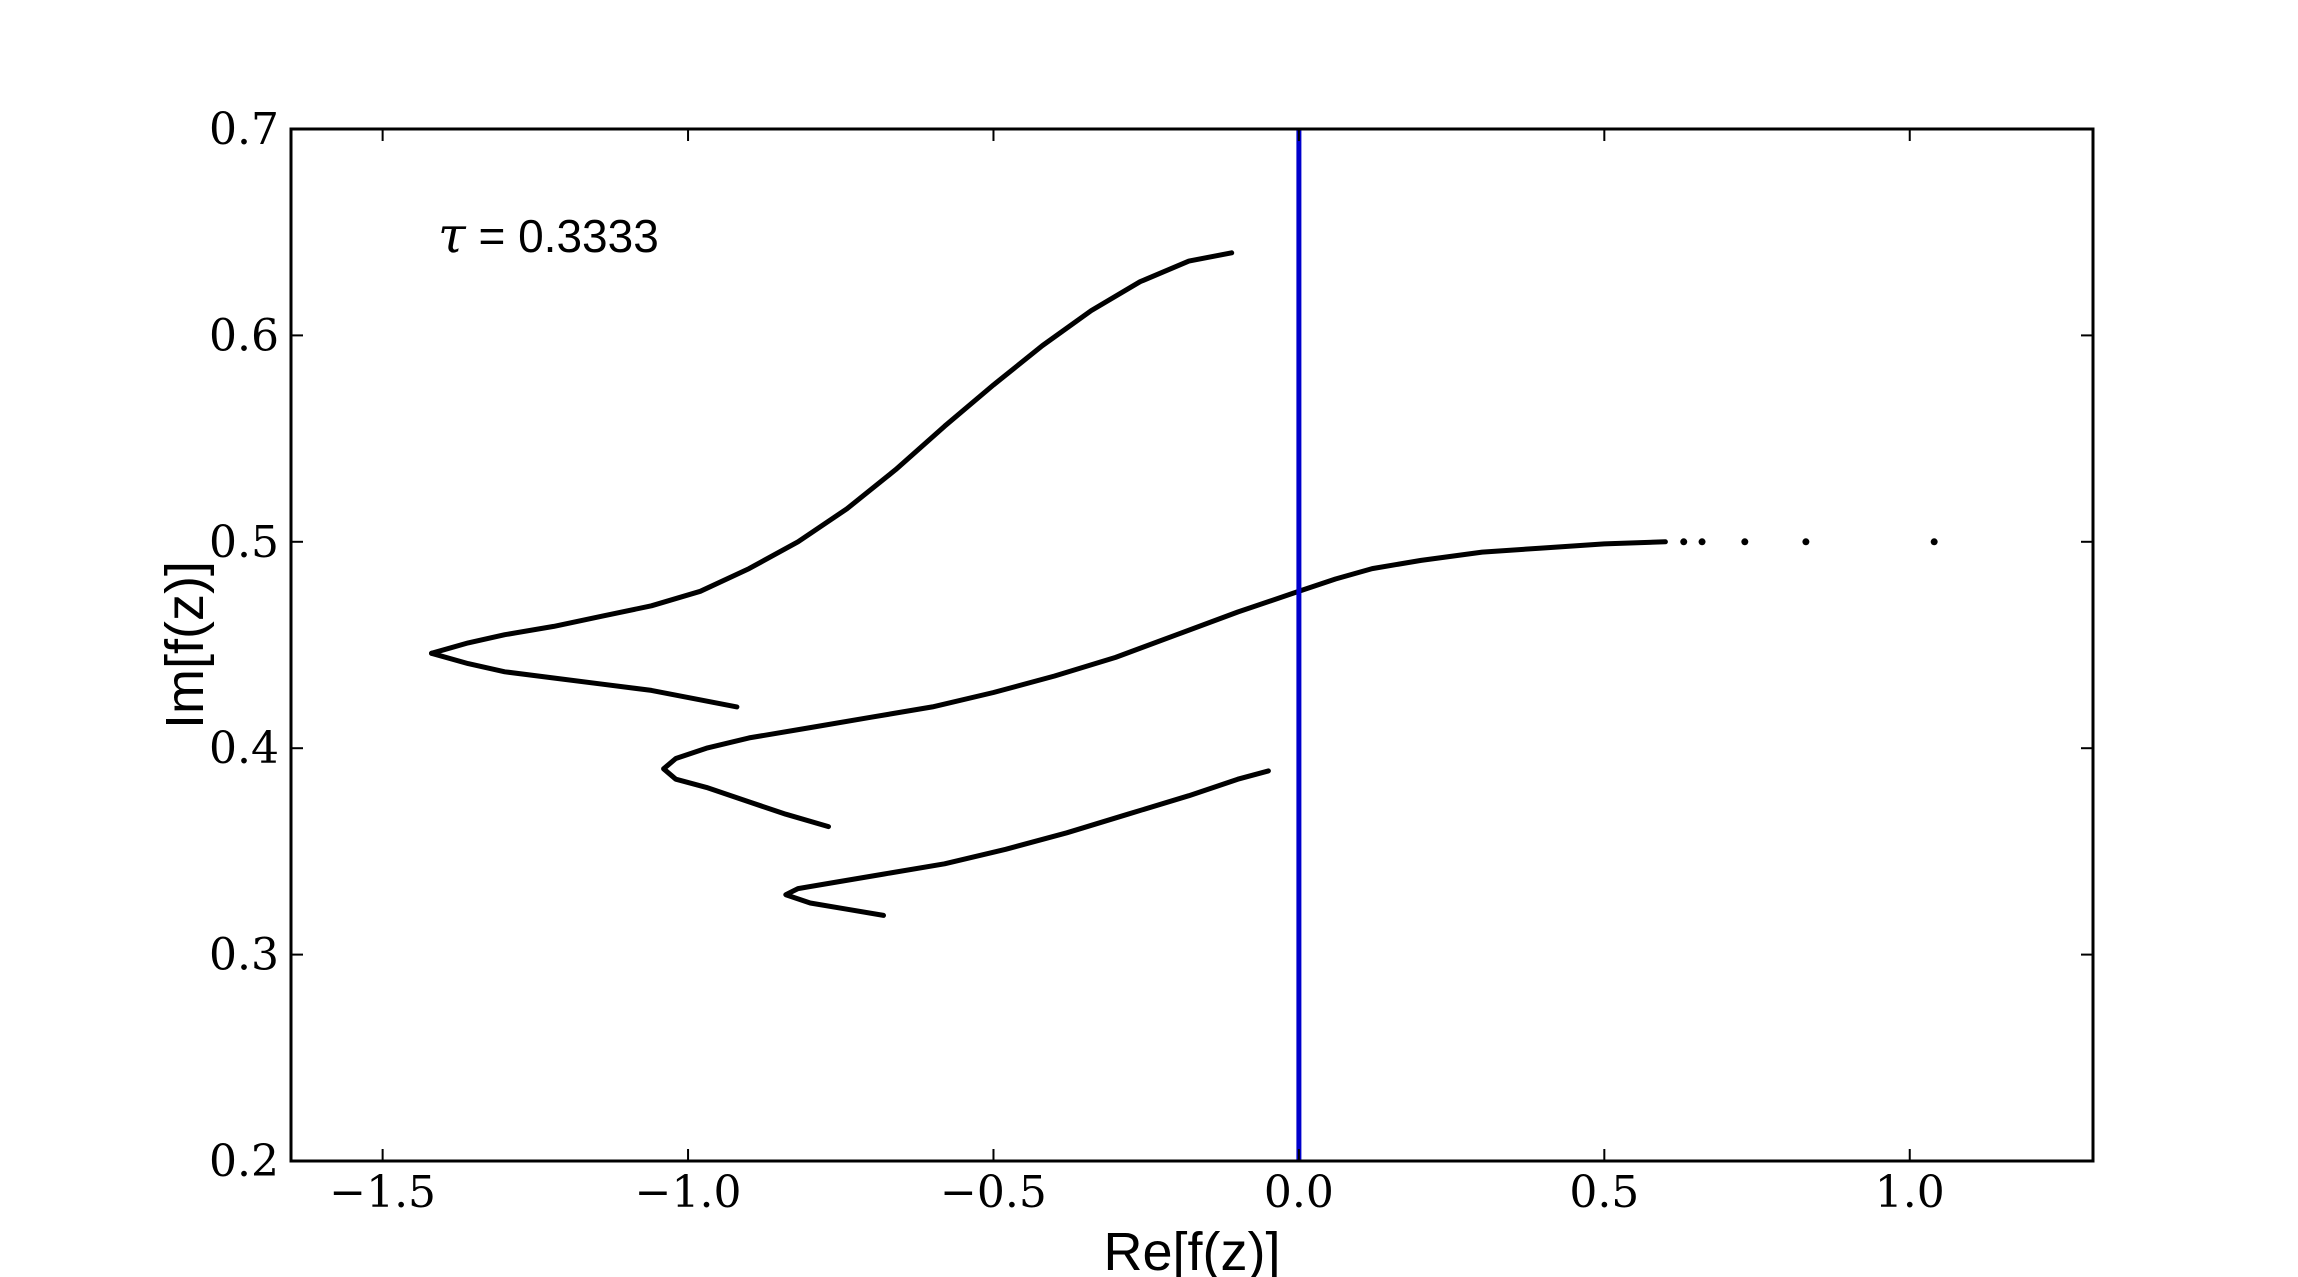  Describe the element at coordinates (1191, 1249) in the screenshot. I see `x-axis-label: Re[f(z)]` at that location.